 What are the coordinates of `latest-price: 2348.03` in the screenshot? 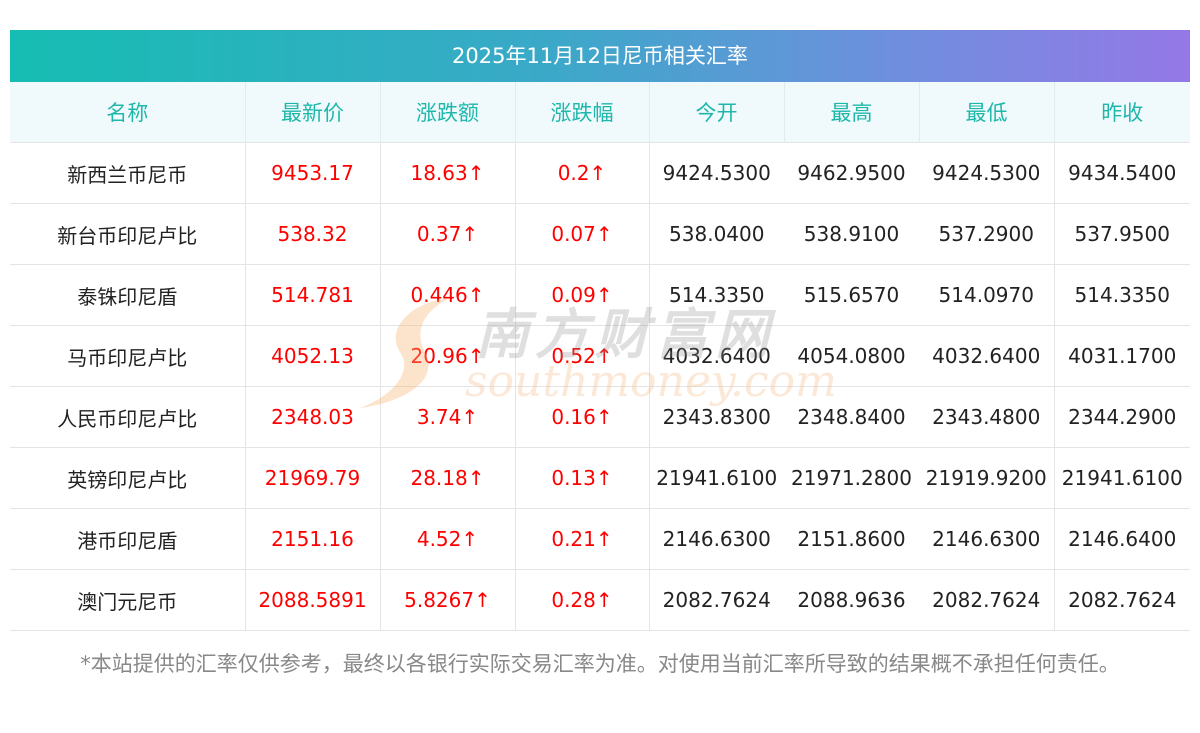 It's located at (313, 417).